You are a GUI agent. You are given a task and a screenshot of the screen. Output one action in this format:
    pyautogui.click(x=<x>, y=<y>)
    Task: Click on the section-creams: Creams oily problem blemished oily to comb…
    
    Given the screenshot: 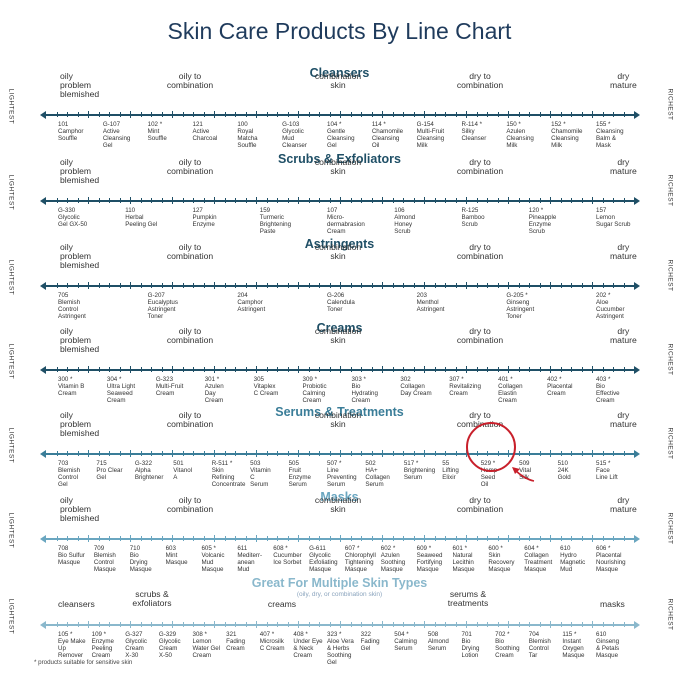 What is the action you would take?
    pyautogui.click(x=339, y=363)
    